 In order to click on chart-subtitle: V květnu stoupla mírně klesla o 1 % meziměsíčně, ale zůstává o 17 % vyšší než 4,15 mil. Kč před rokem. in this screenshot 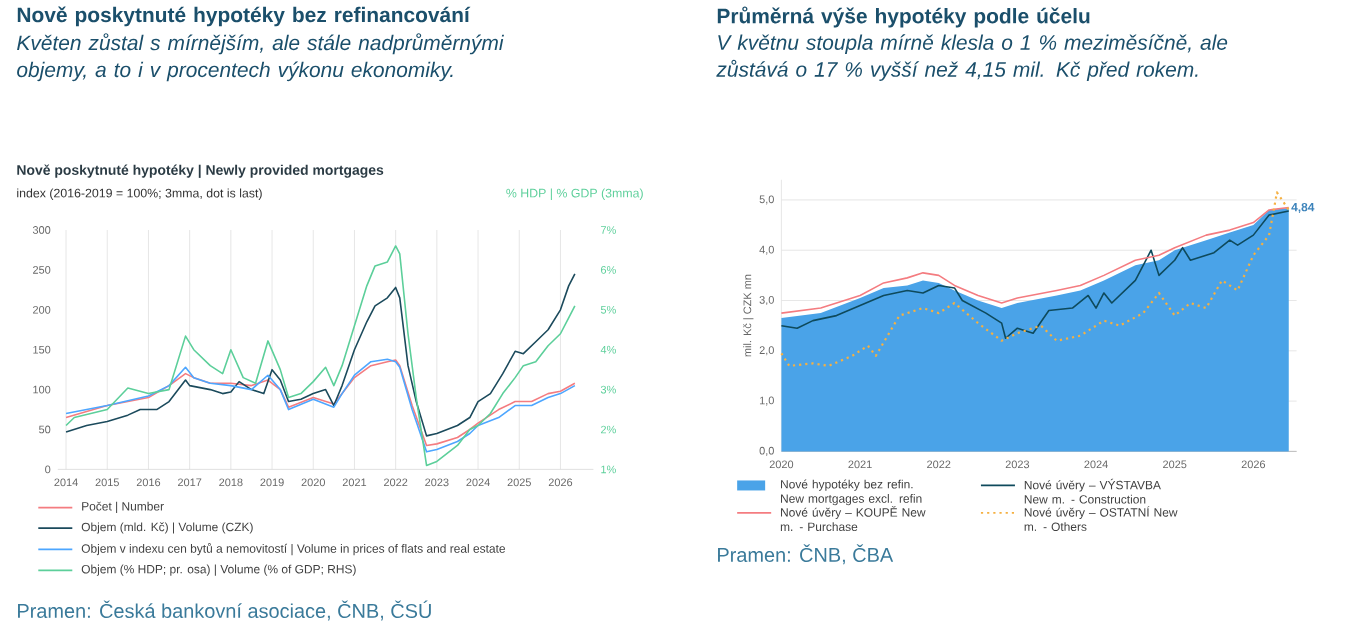, I will do `click(972, 57)`.